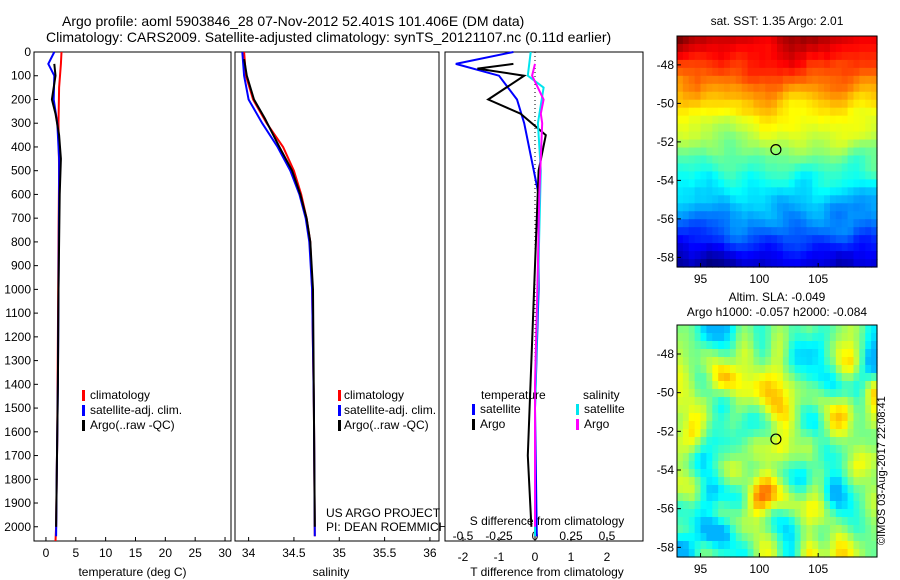 The image size is (900, 580). What do you see at coordinates (818, 279) in the screenshot?
I see `map-x-tick-label: 105` at bounding box center [818, 279].